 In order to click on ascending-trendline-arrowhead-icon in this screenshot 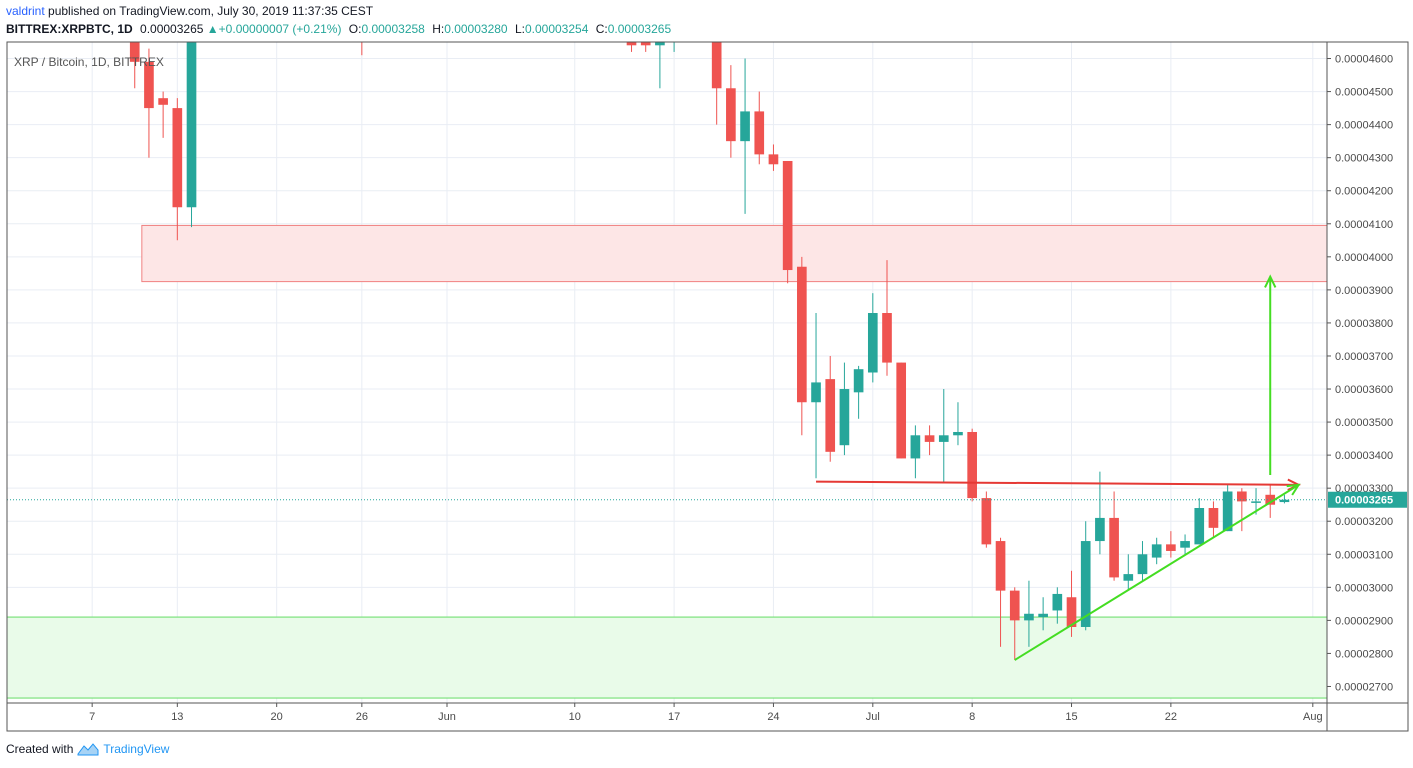, I will do `click(1293, 489)`.